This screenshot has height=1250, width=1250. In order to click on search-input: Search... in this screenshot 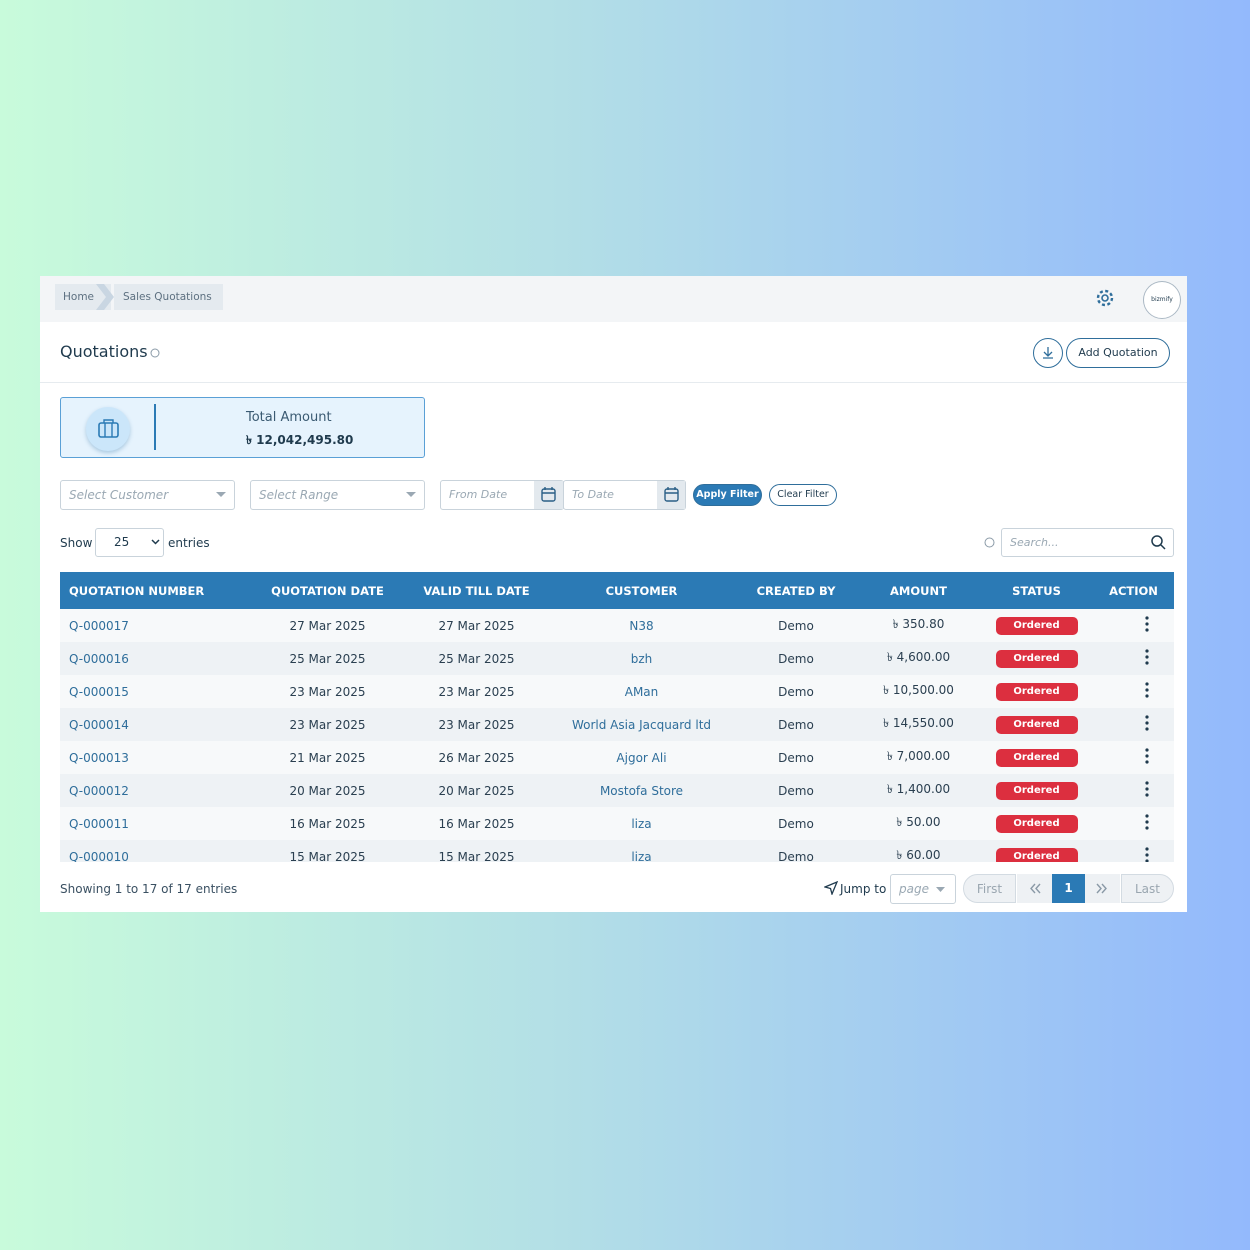, I will do `click(1087, 542)`.